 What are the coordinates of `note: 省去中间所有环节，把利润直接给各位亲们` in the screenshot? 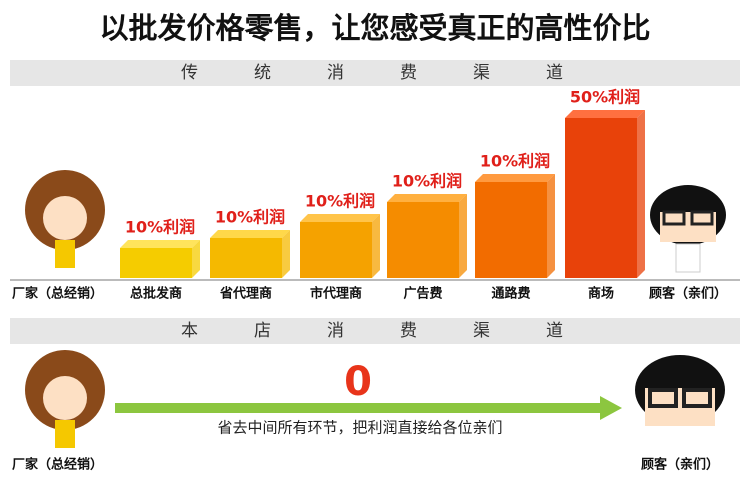 It's located at (359, 428).